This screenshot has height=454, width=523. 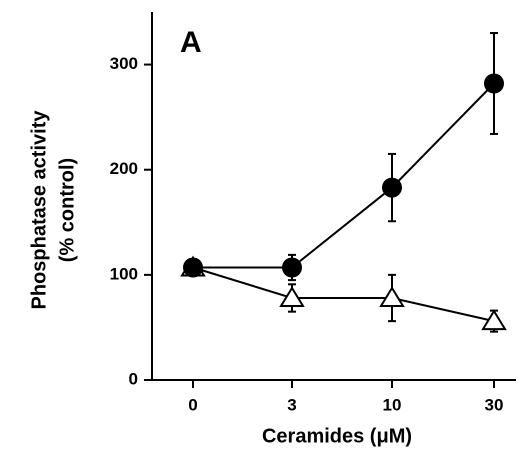 I want to click on x-tick-label: 3, so click(x=291, y=404).